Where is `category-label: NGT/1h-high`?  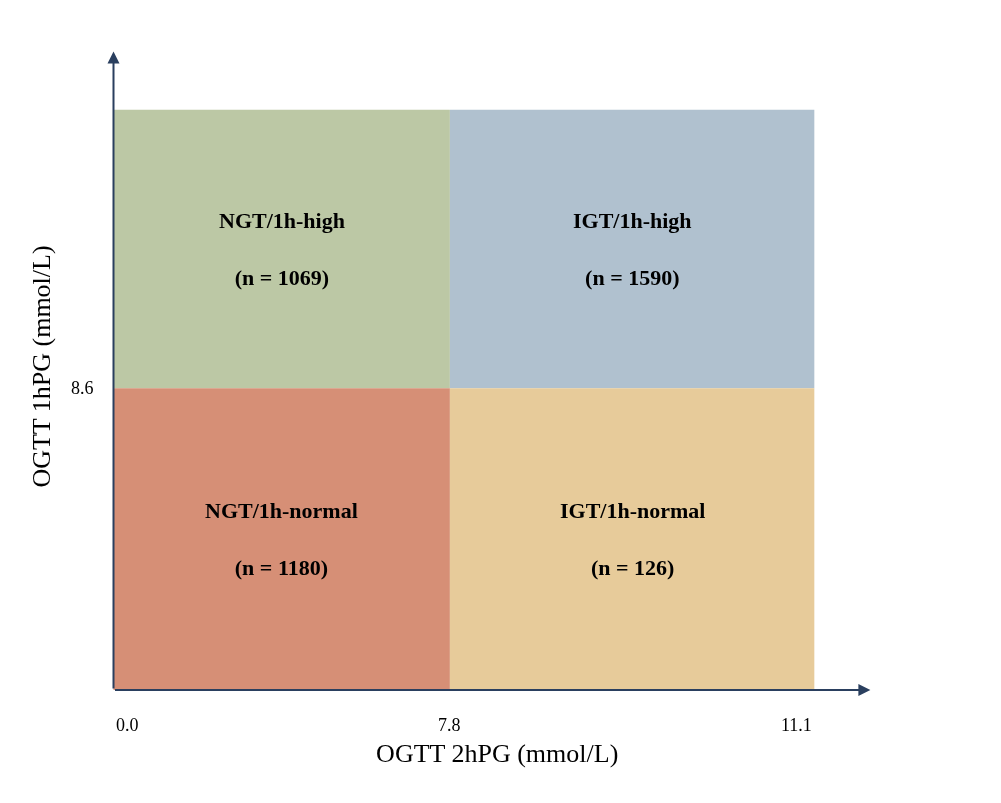 category-label: NGT/1h-high is located at coordinates (282, 220).